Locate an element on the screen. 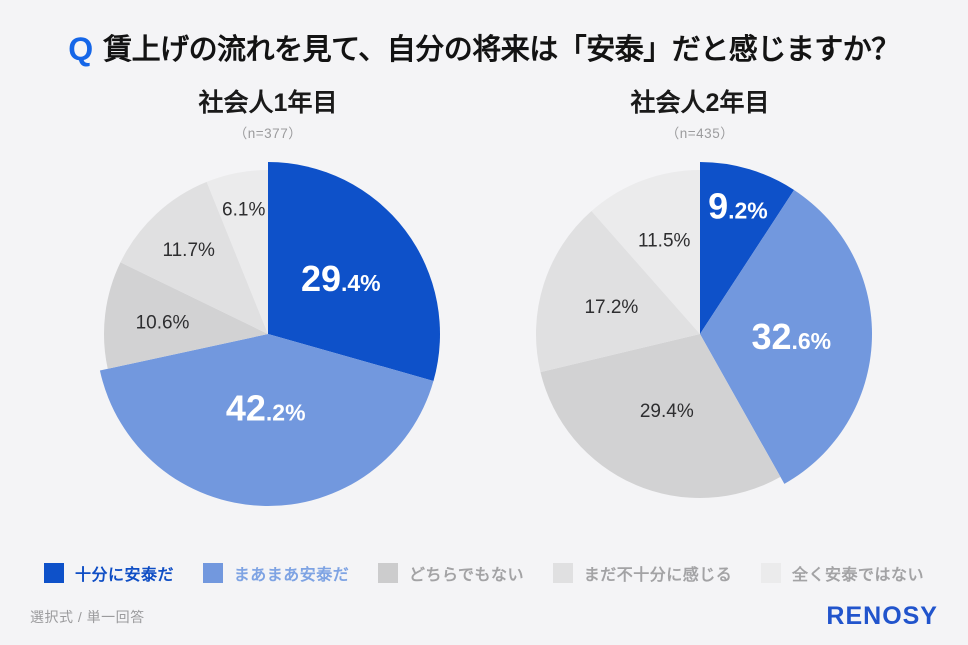 The image size is (968, 645). page-title-text: 賃上げの流れを見て、自分の将来は「安泰」だと感じますか？ is located at coordinates (501, 50).